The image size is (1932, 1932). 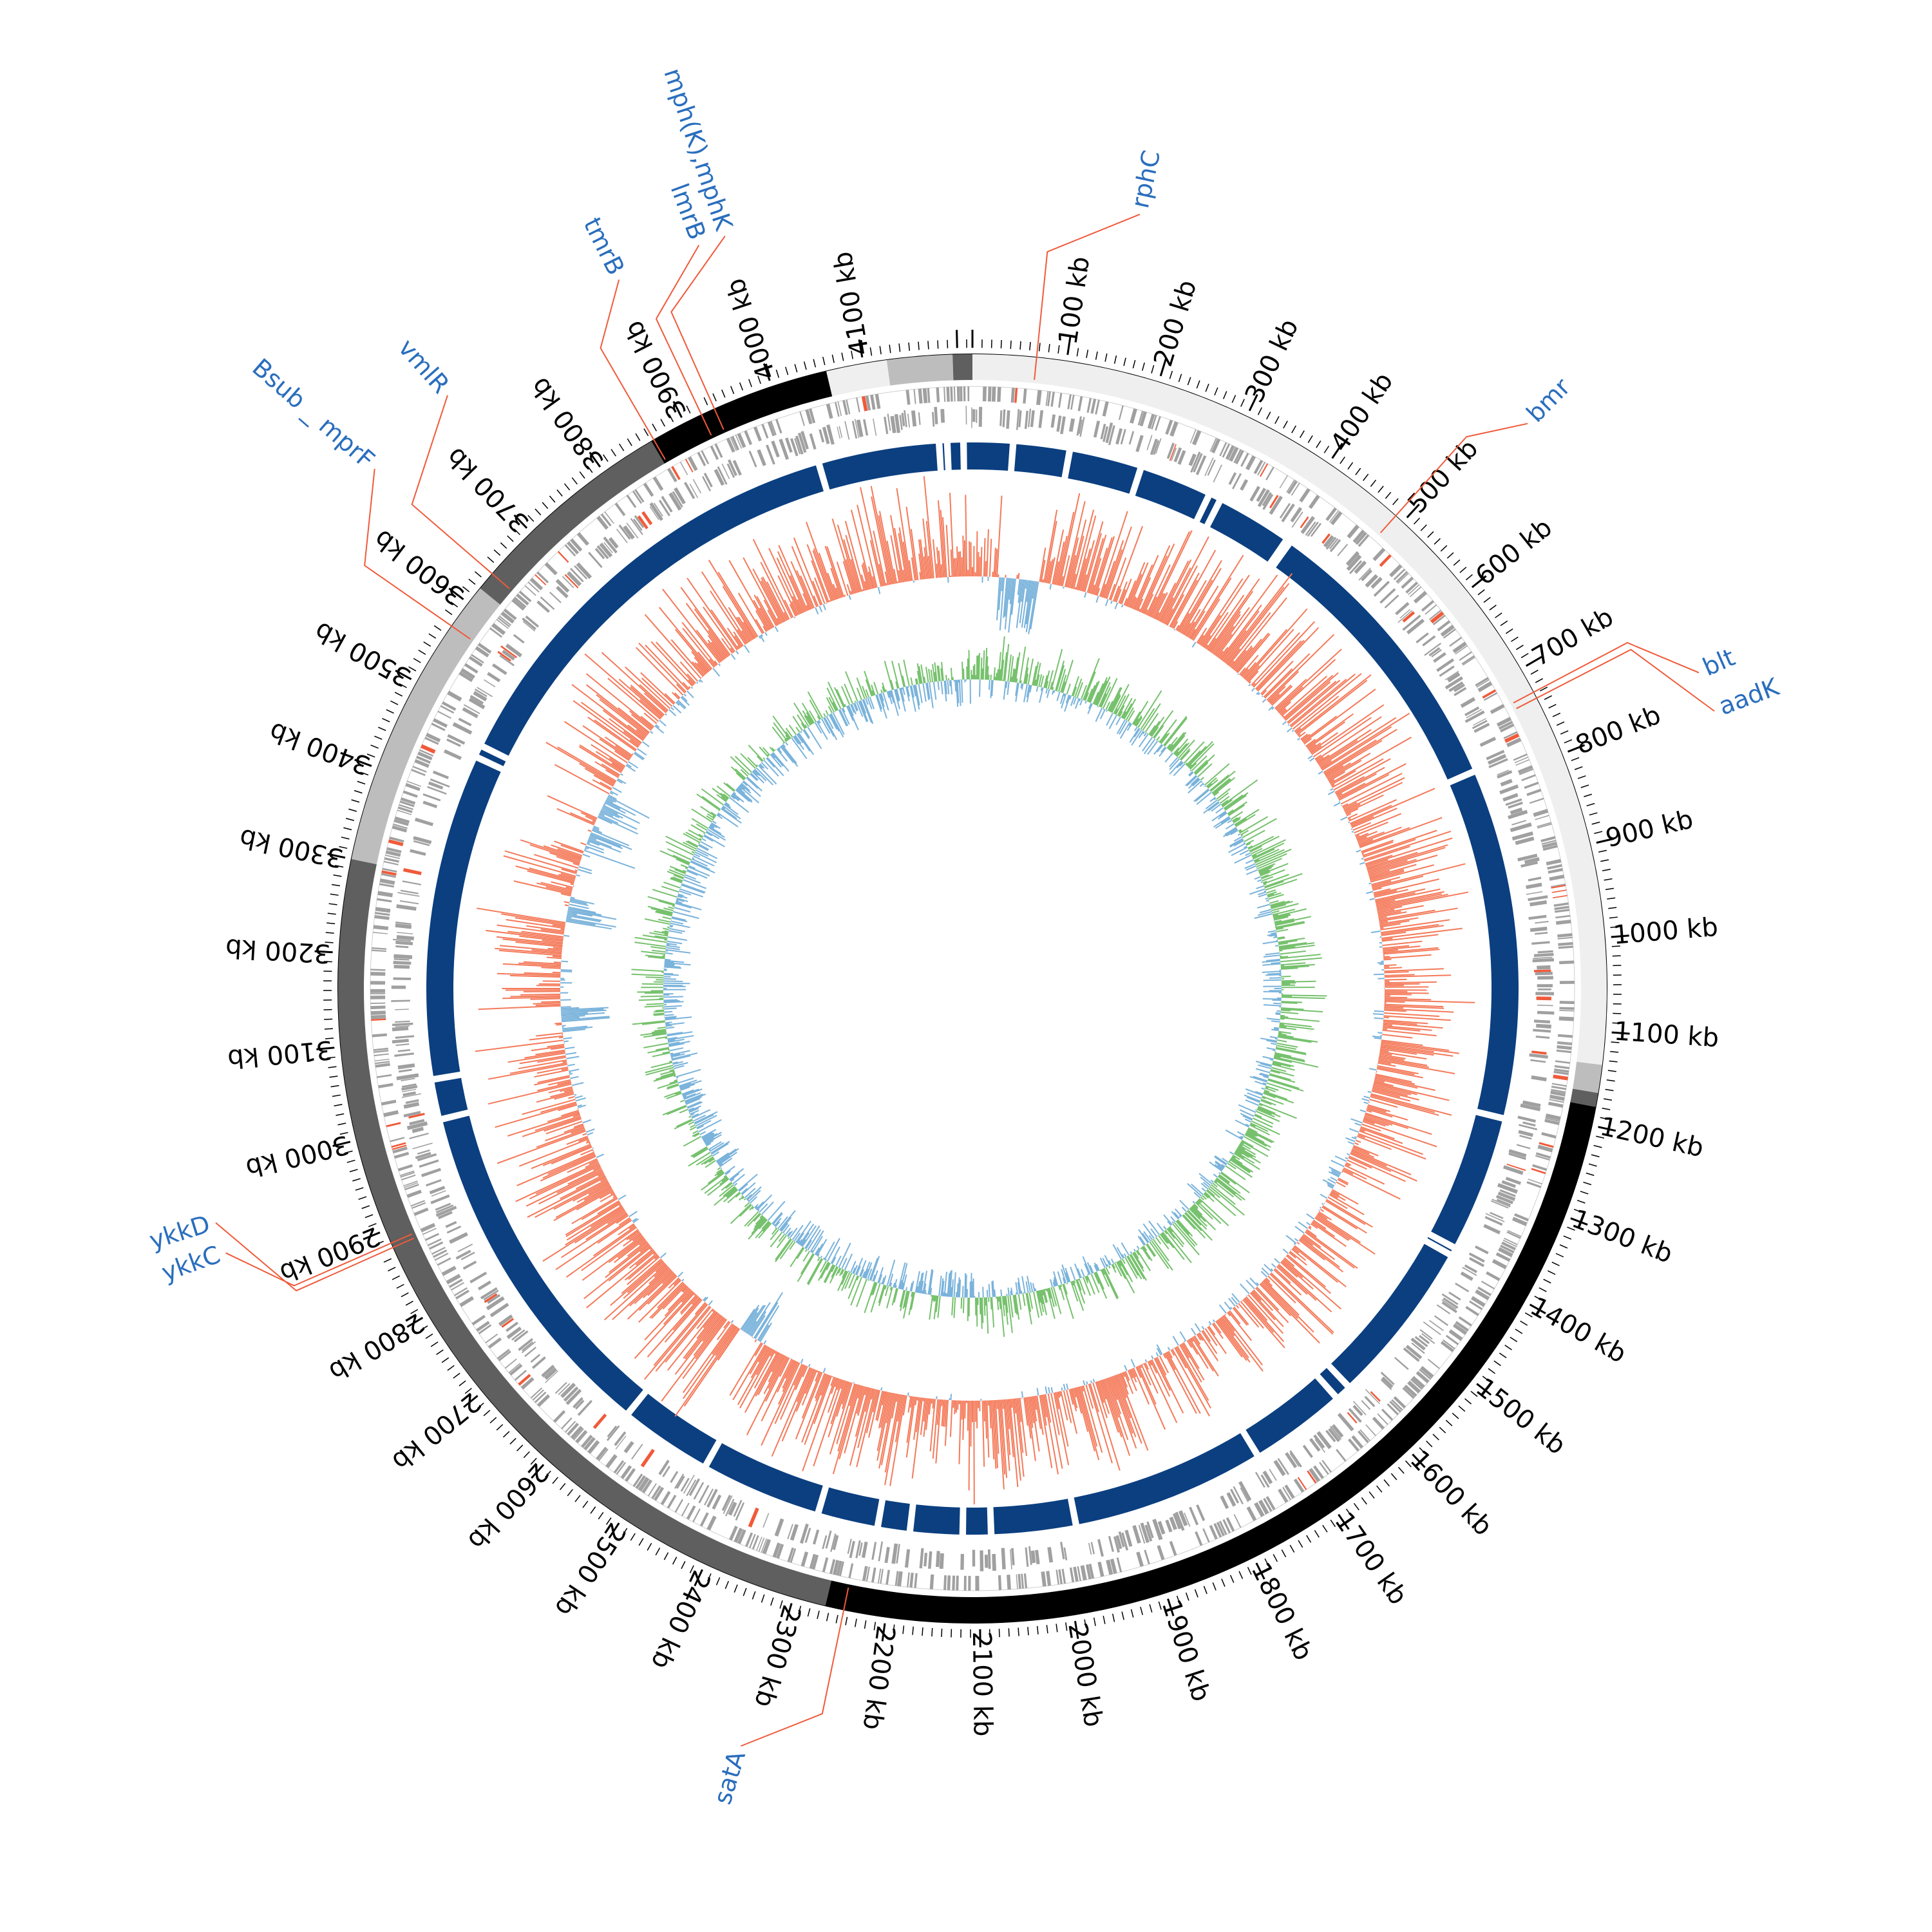 I want to click on tick-label-1200: 1200 kb, so click(x=1651, y=1137).